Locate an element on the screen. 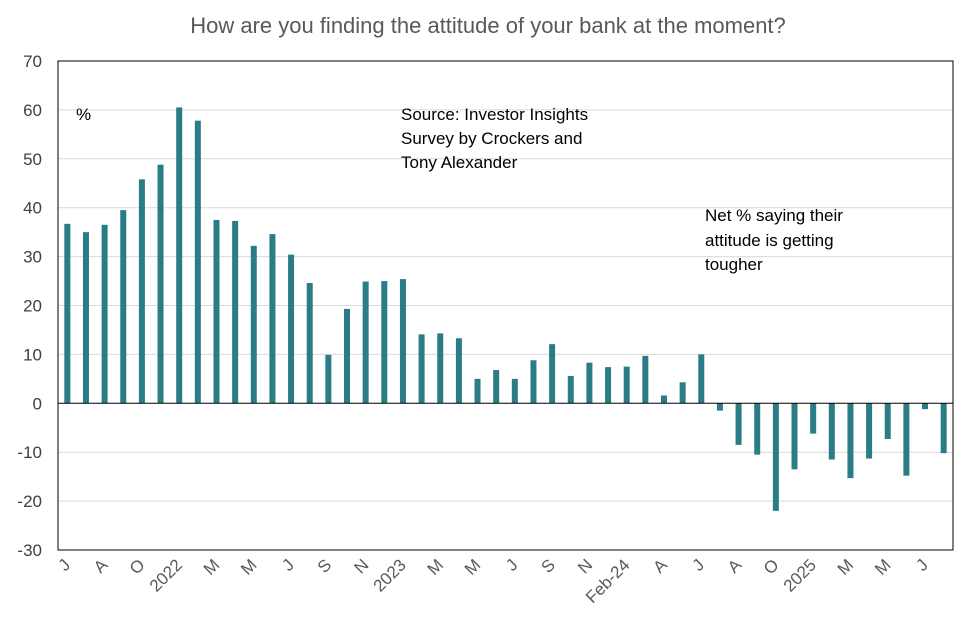  y-tick-label: 20 is located at coordinates (32, 306).